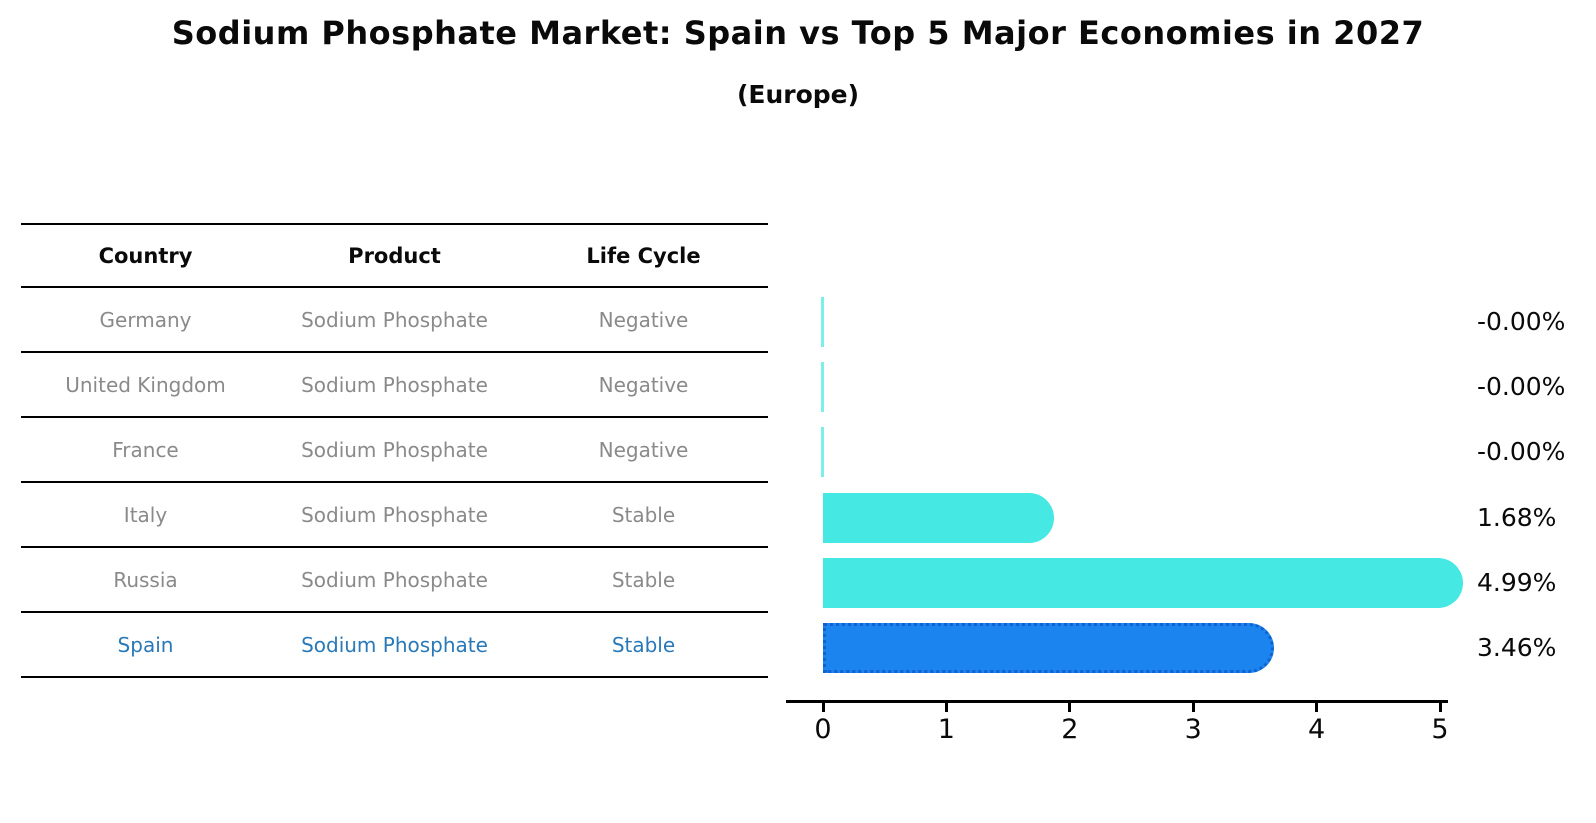 The height and width of the screenshot is (823, 1596). What do you see at coordinates (946, 729) in the screenshot?
I see `x-axis-tick-label: 1` at bounding box center [946, 729].